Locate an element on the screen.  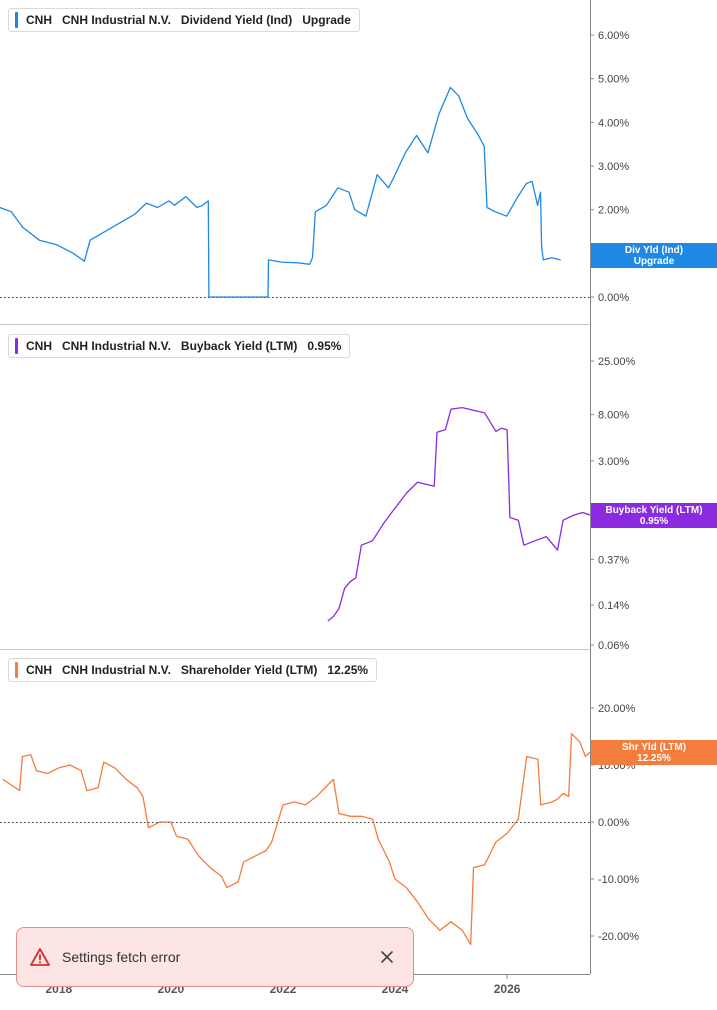
value-tag: Buyback Yield (LTM)0.95% is located at coordinates (654, 515).